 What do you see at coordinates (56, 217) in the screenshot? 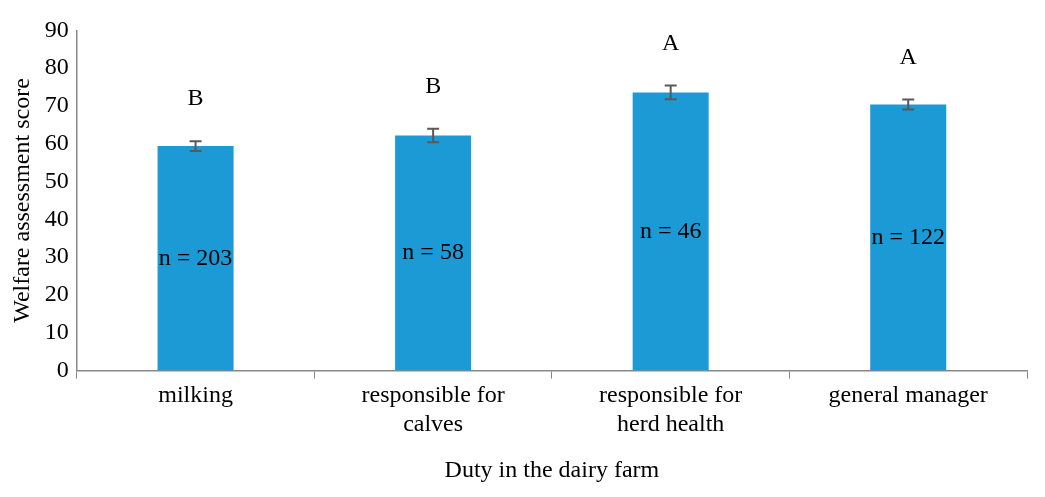
I see `y-tick-label: 40` at bounding box center [56, 217].